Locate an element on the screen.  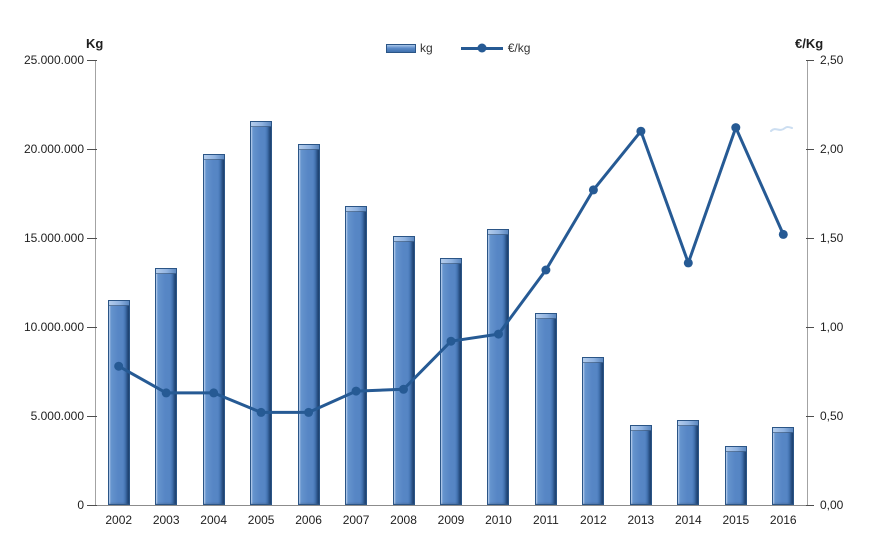
bar-2003 is located at coordinates (166, 386).